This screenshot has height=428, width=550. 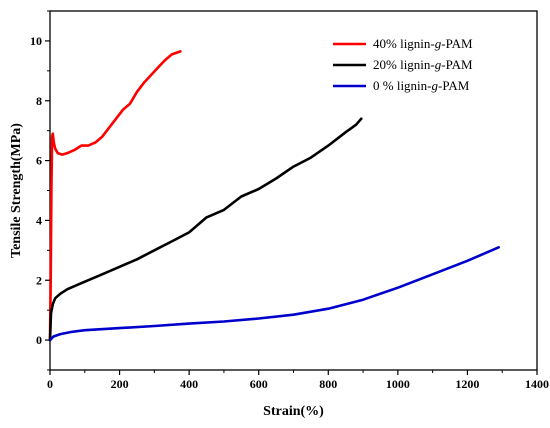 I want to click on y-tick-label: 8, so click(x=39, y=101).